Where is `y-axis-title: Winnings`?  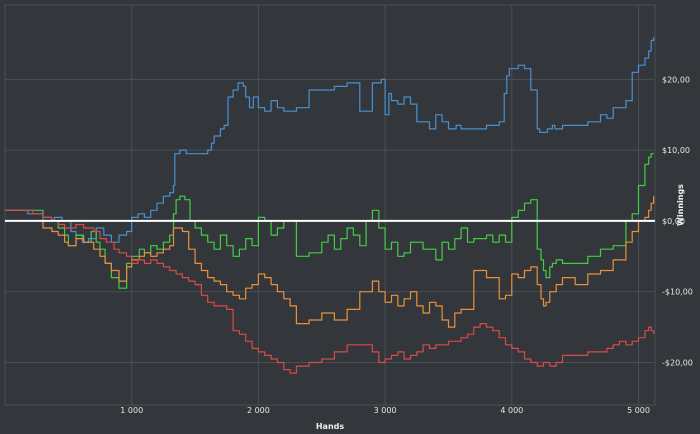 y-axis-title: Winnings is located at coordinates (680, 205).